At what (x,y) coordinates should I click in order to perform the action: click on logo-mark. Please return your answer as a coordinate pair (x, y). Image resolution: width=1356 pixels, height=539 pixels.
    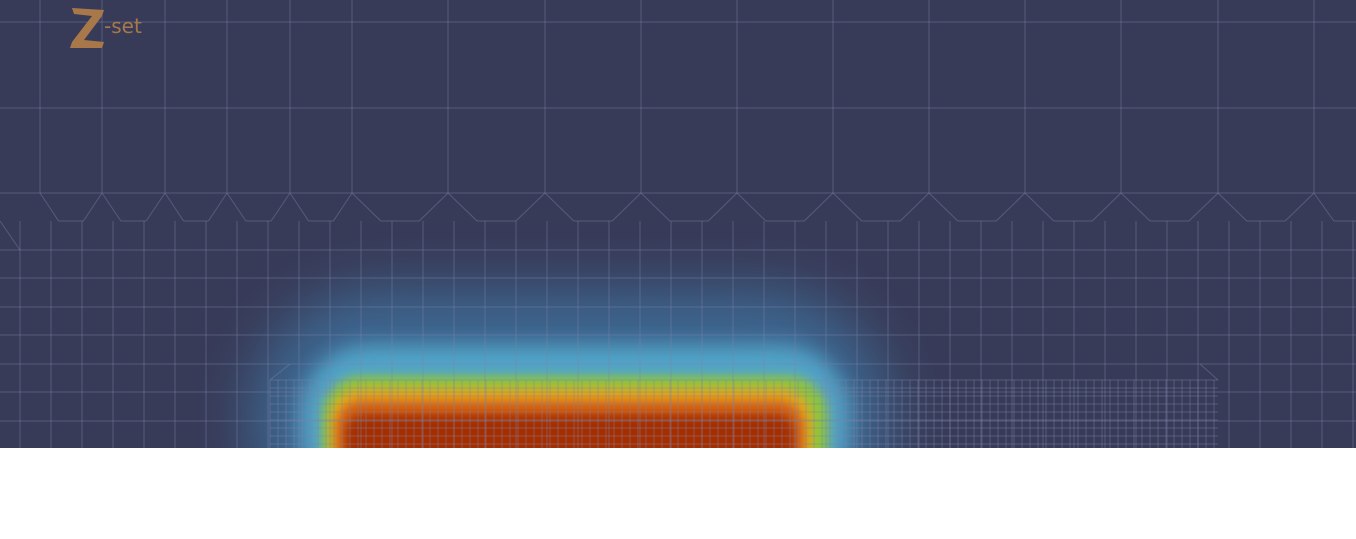
    Looking at the image, I should click on (87, 28).